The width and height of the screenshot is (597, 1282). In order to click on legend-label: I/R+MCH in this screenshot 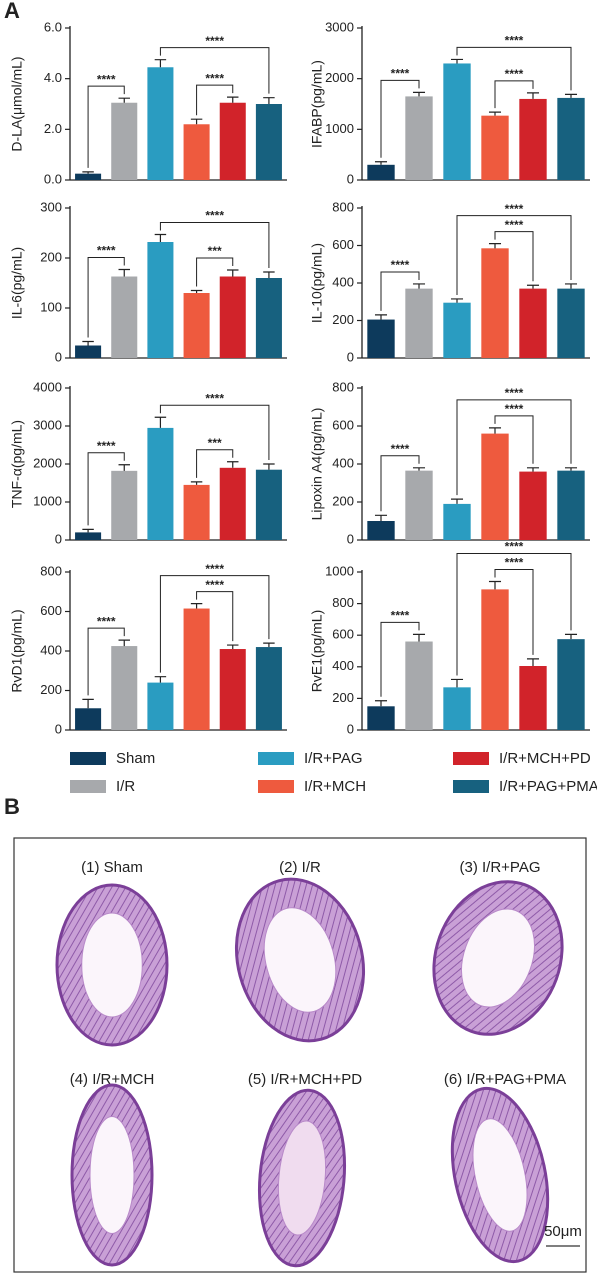, I will do `click(335, 786)`.